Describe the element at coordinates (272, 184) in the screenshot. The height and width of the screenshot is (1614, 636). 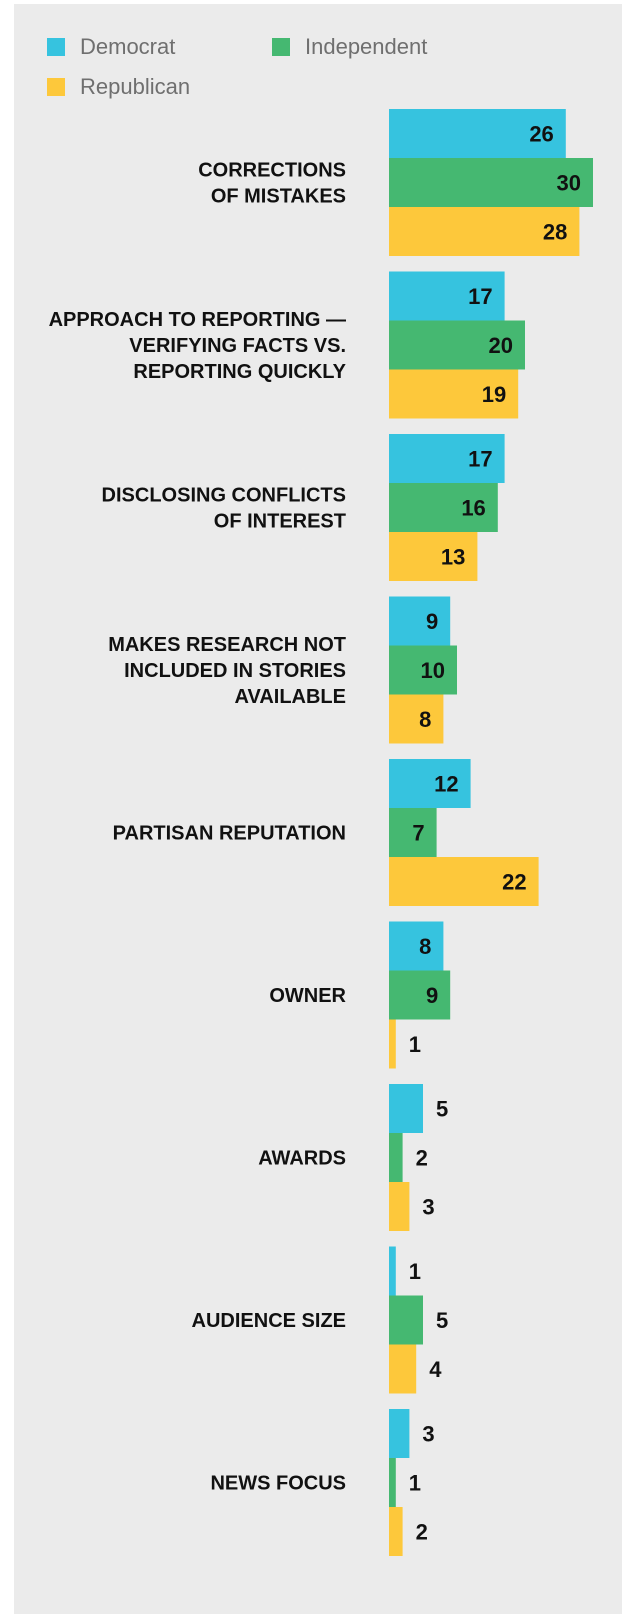
I see `category-label: CORRECTIONS OF MISTAKES` at that location.